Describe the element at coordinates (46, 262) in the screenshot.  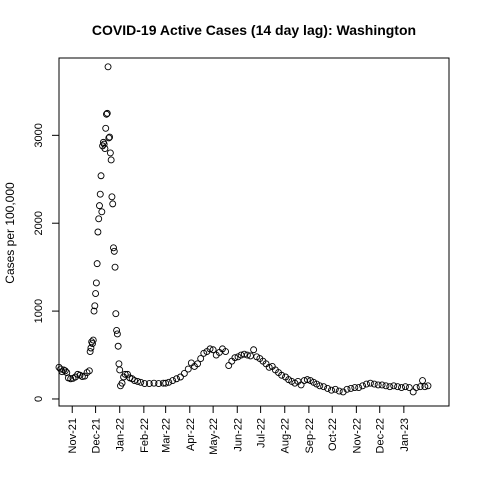
I see `y-axis: 0 1000 2000 3000` at that location.